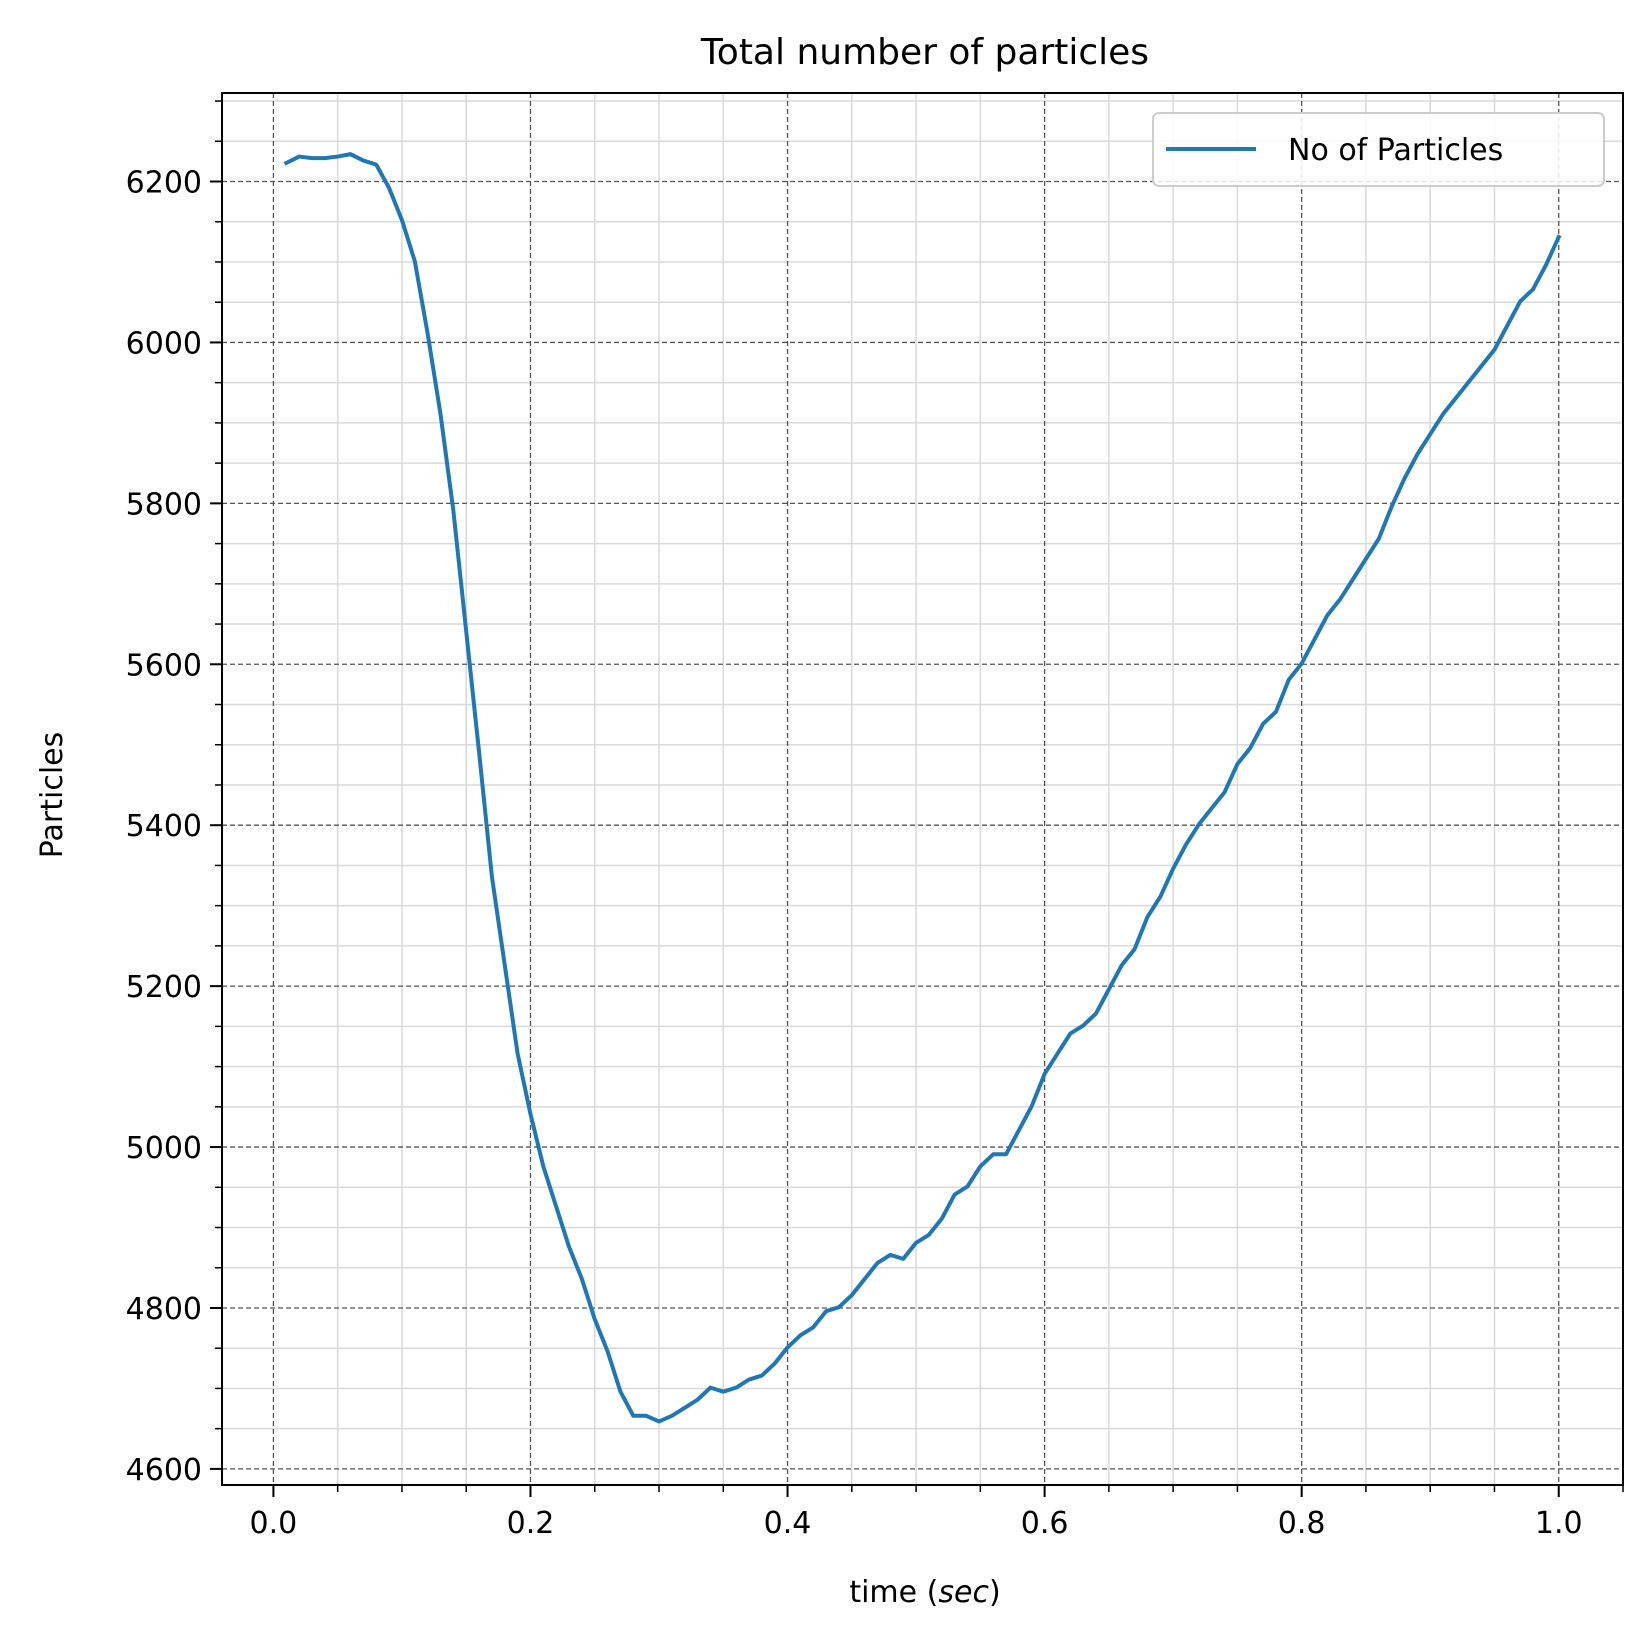 Image resolution: width=1646 pixels, height=1634 pixels. Describe the element at coordinates (1302, 1523) in the screenshot. I see `x-tick-label: 0.8` at that location.